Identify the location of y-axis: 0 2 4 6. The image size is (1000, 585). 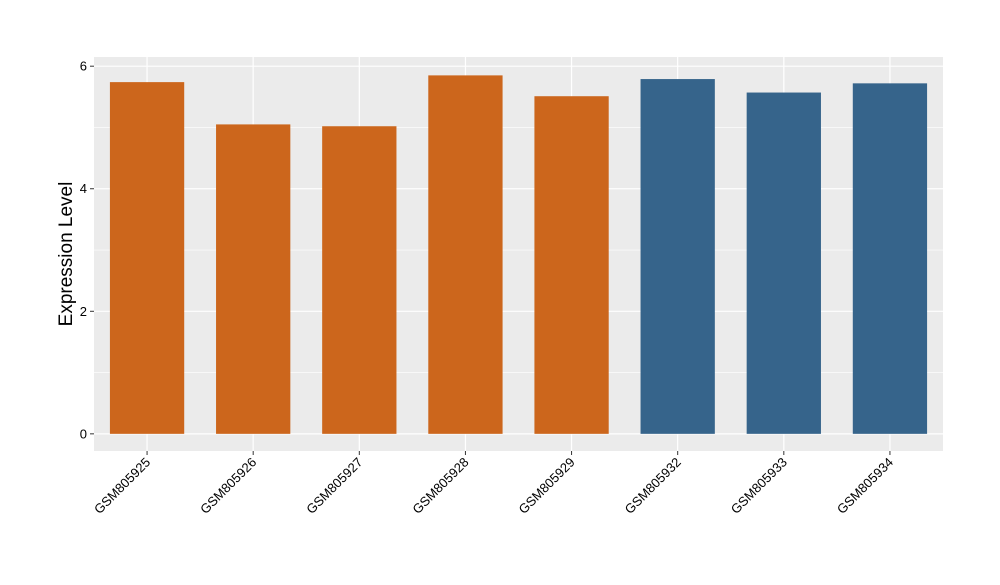
(87, 250).